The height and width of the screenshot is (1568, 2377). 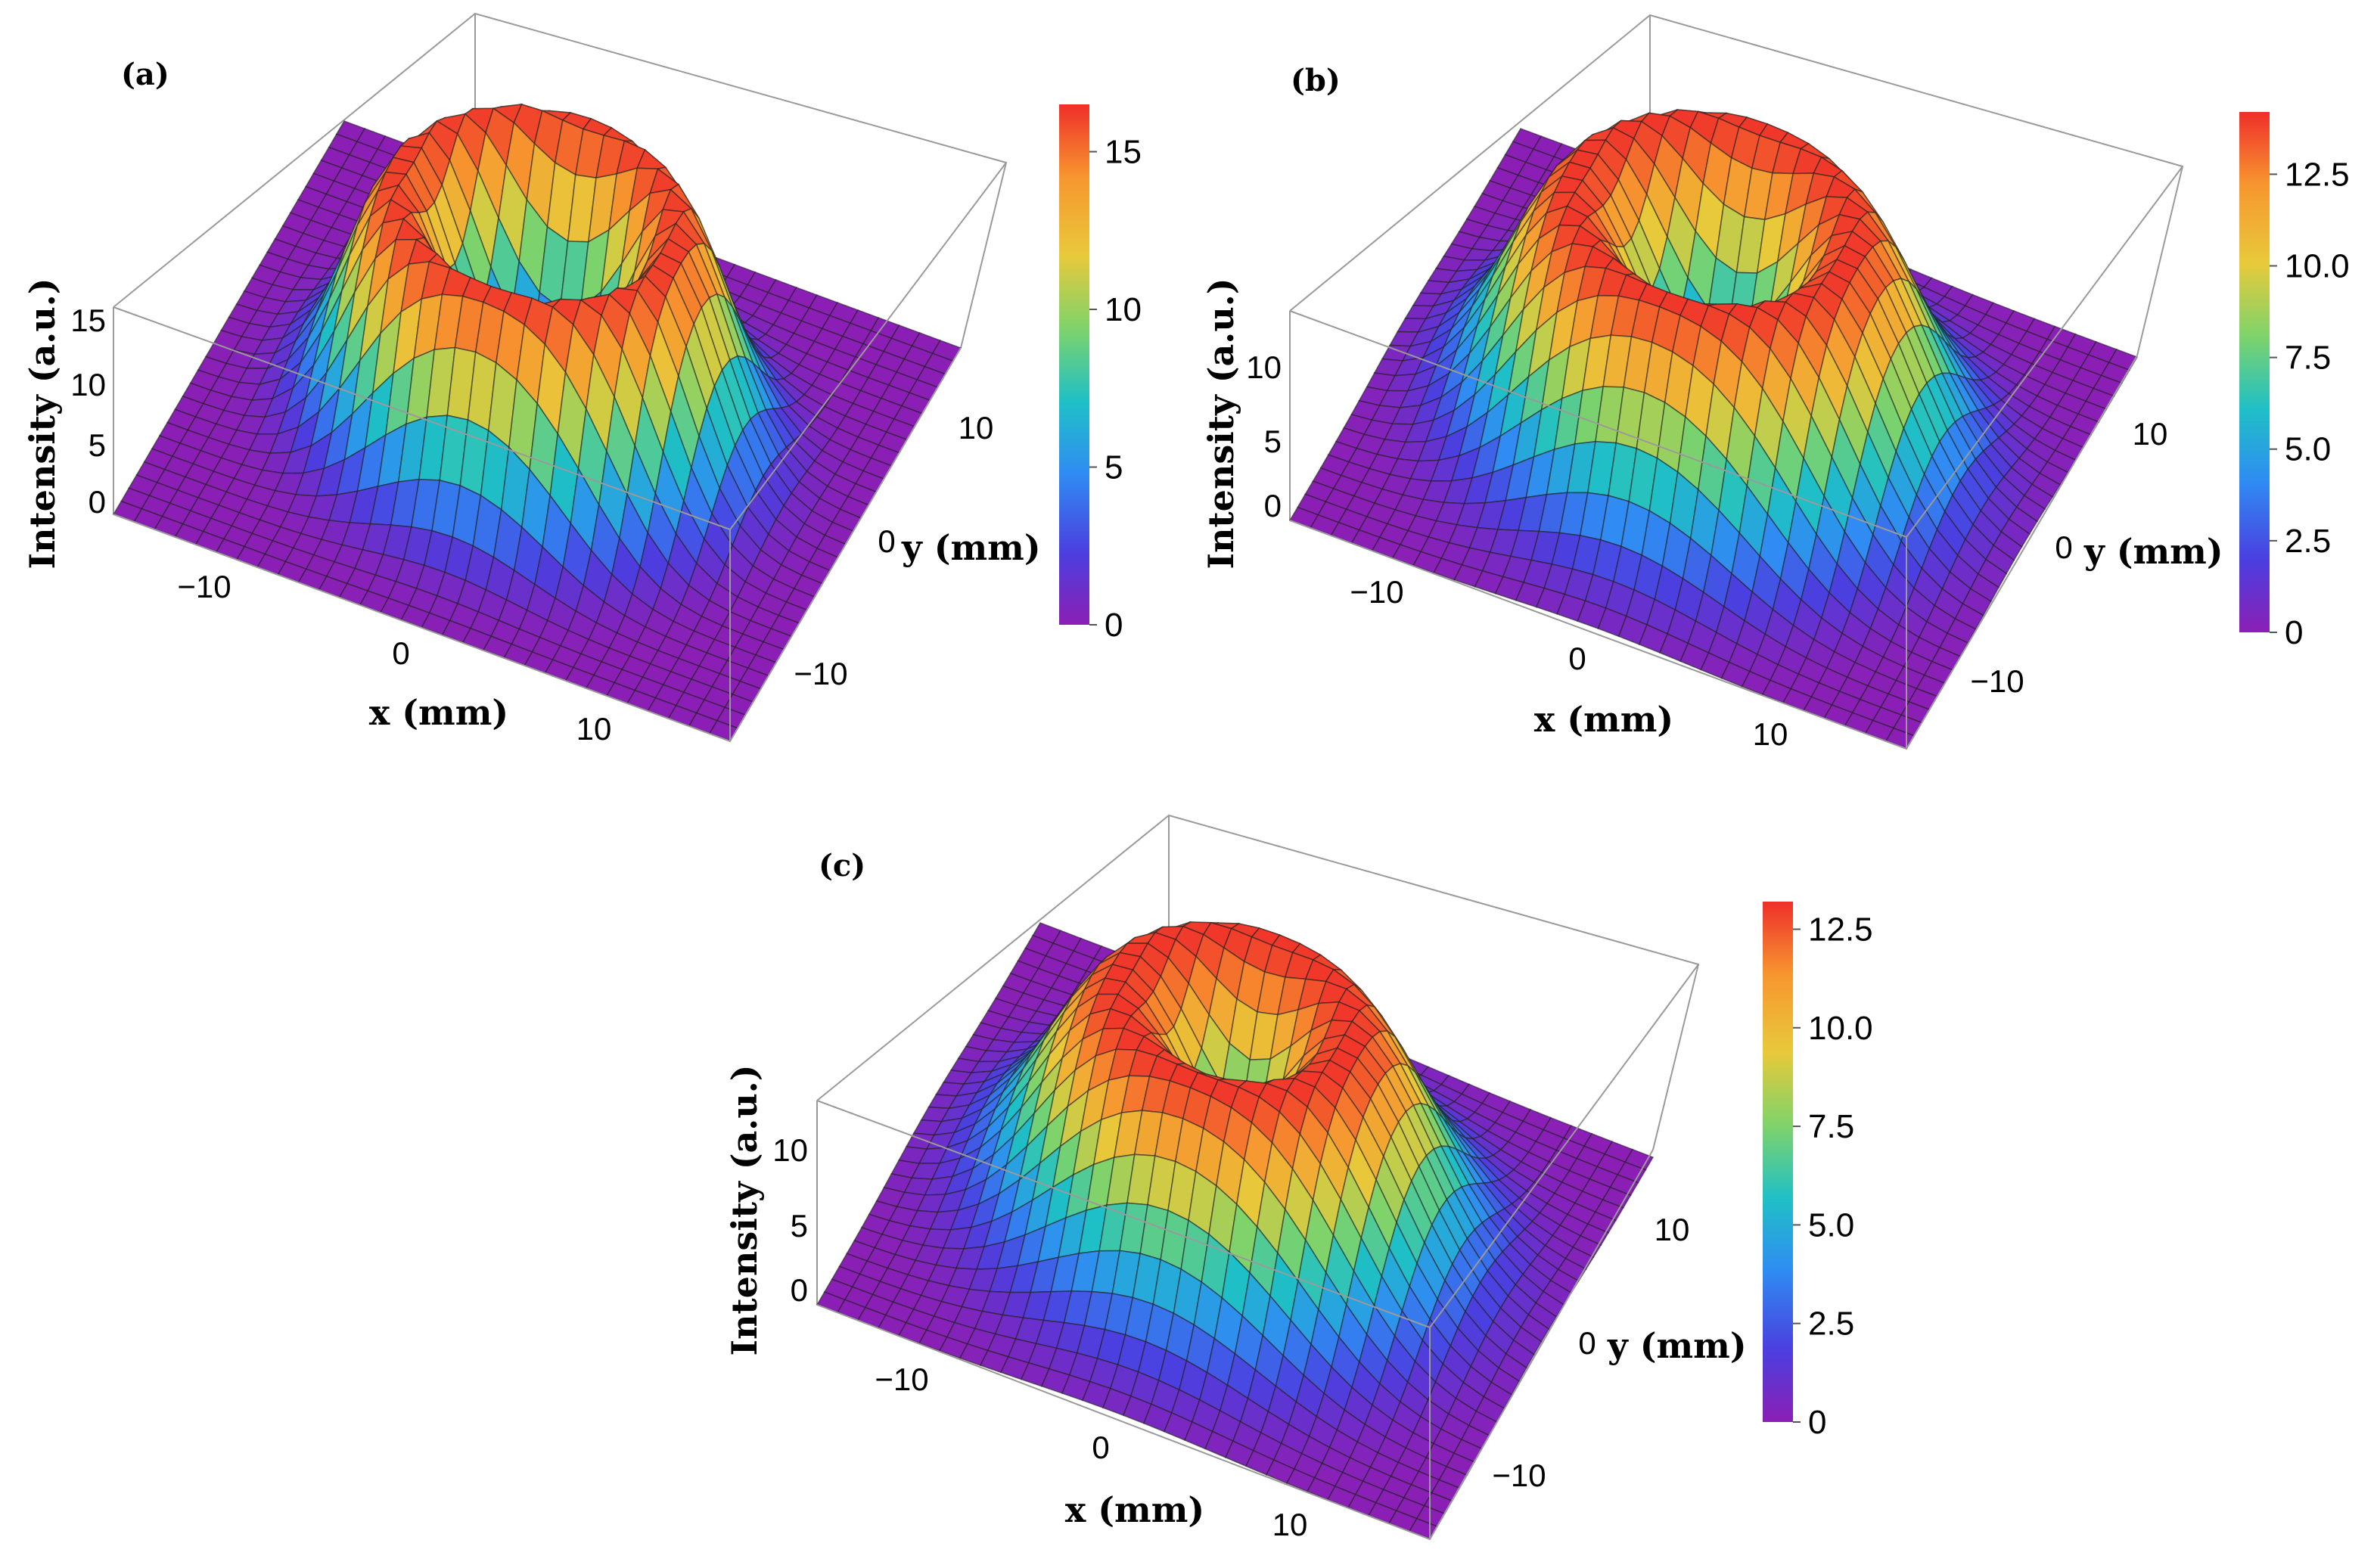 I want to click on colorbar-tick-label: 15, so click(x=1123, y=152).